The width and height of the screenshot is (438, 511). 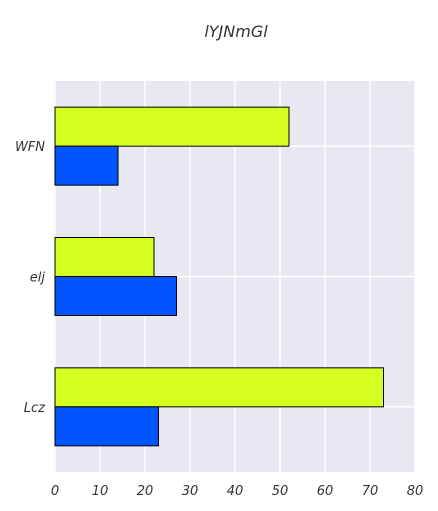 What do you see at coordinates (38, 278) in the screenshot?
I see `y-tick-label: elj` at bounding box center [38, 278].